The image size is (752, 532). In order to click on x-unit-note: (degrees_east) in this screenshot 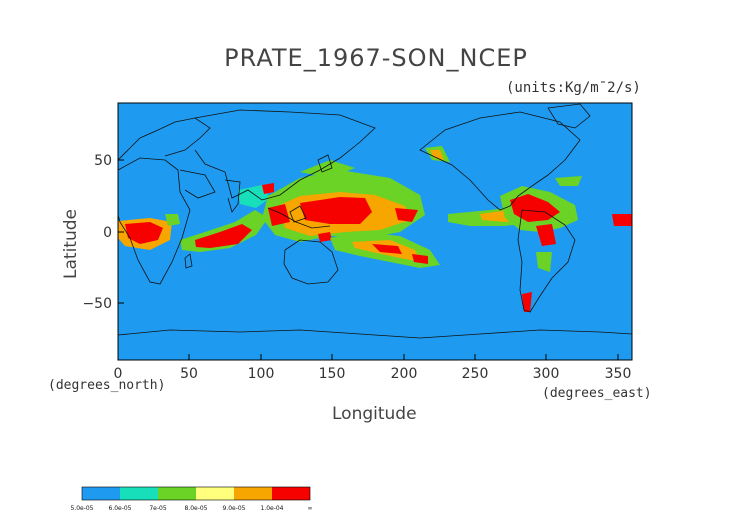, I will do `click(597, 393)`.